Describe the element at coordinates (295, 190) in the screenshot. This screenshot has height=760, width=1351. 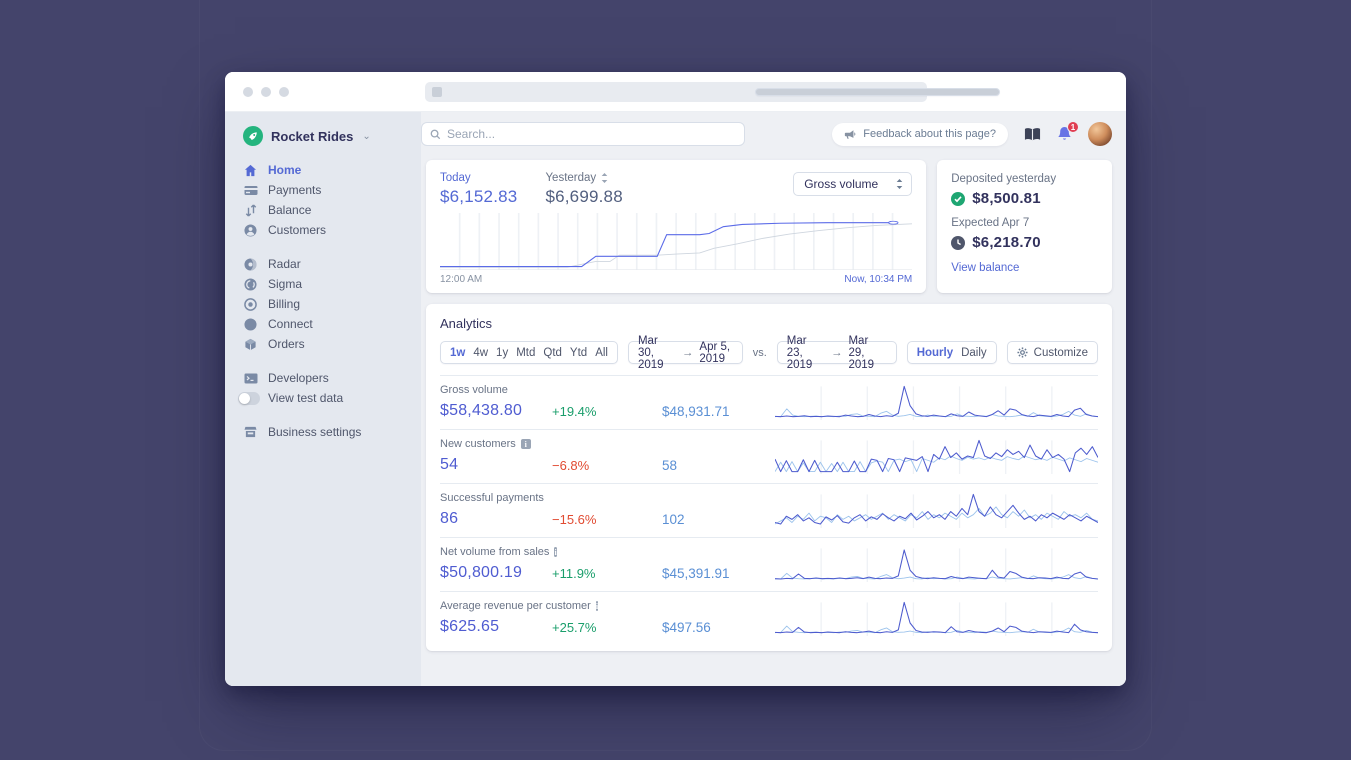
I see `sidebar-item-label: Payments` at that location.